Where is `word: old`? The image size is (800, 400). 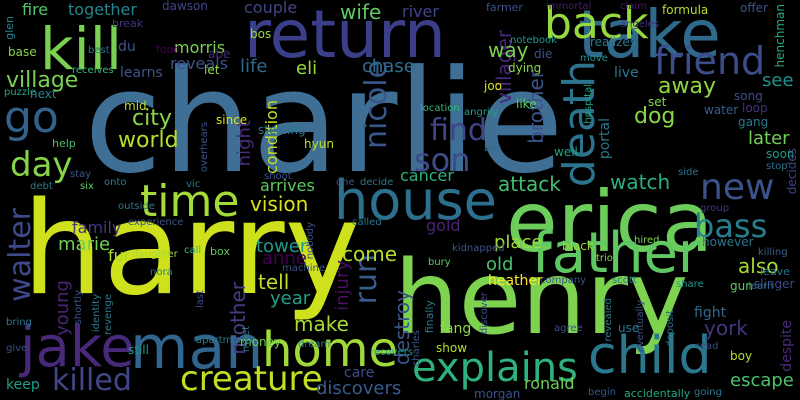
word: old is located at coordinates (500, 264).